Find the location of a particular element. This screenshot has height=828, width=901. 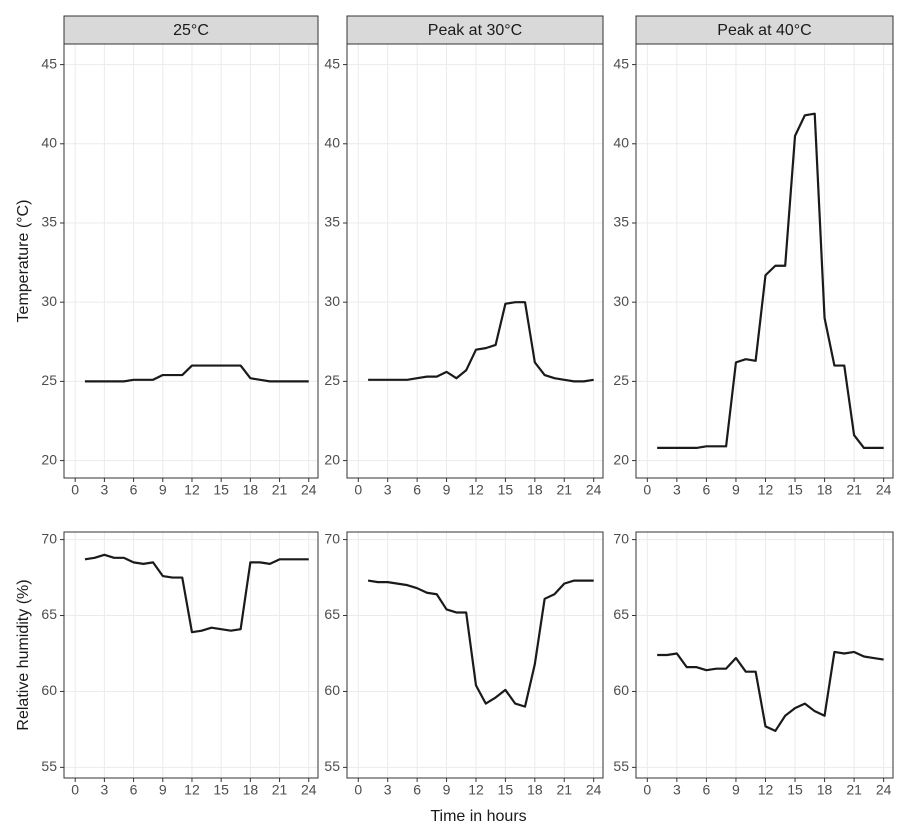

strip-label: Peak at 40°C is located at coordinates (764, 30).